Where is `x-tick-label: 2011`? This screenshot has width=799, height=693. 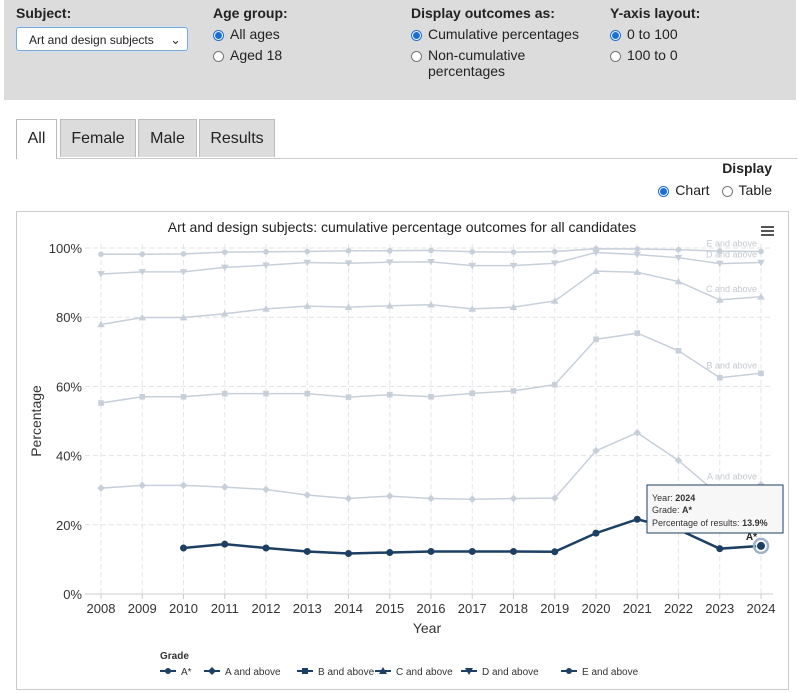 x-tick-label: 2011 is located at coordinates (225, 608).